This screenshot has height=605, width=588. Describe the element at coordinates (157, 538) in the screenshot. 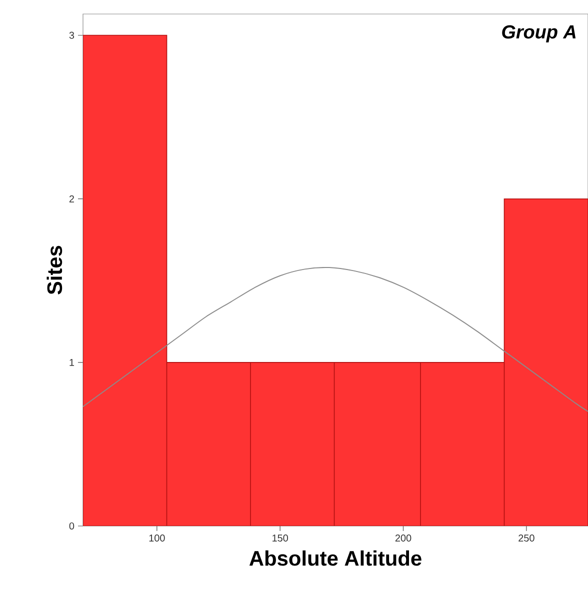

I see `x-tick-label: 100` at that location.